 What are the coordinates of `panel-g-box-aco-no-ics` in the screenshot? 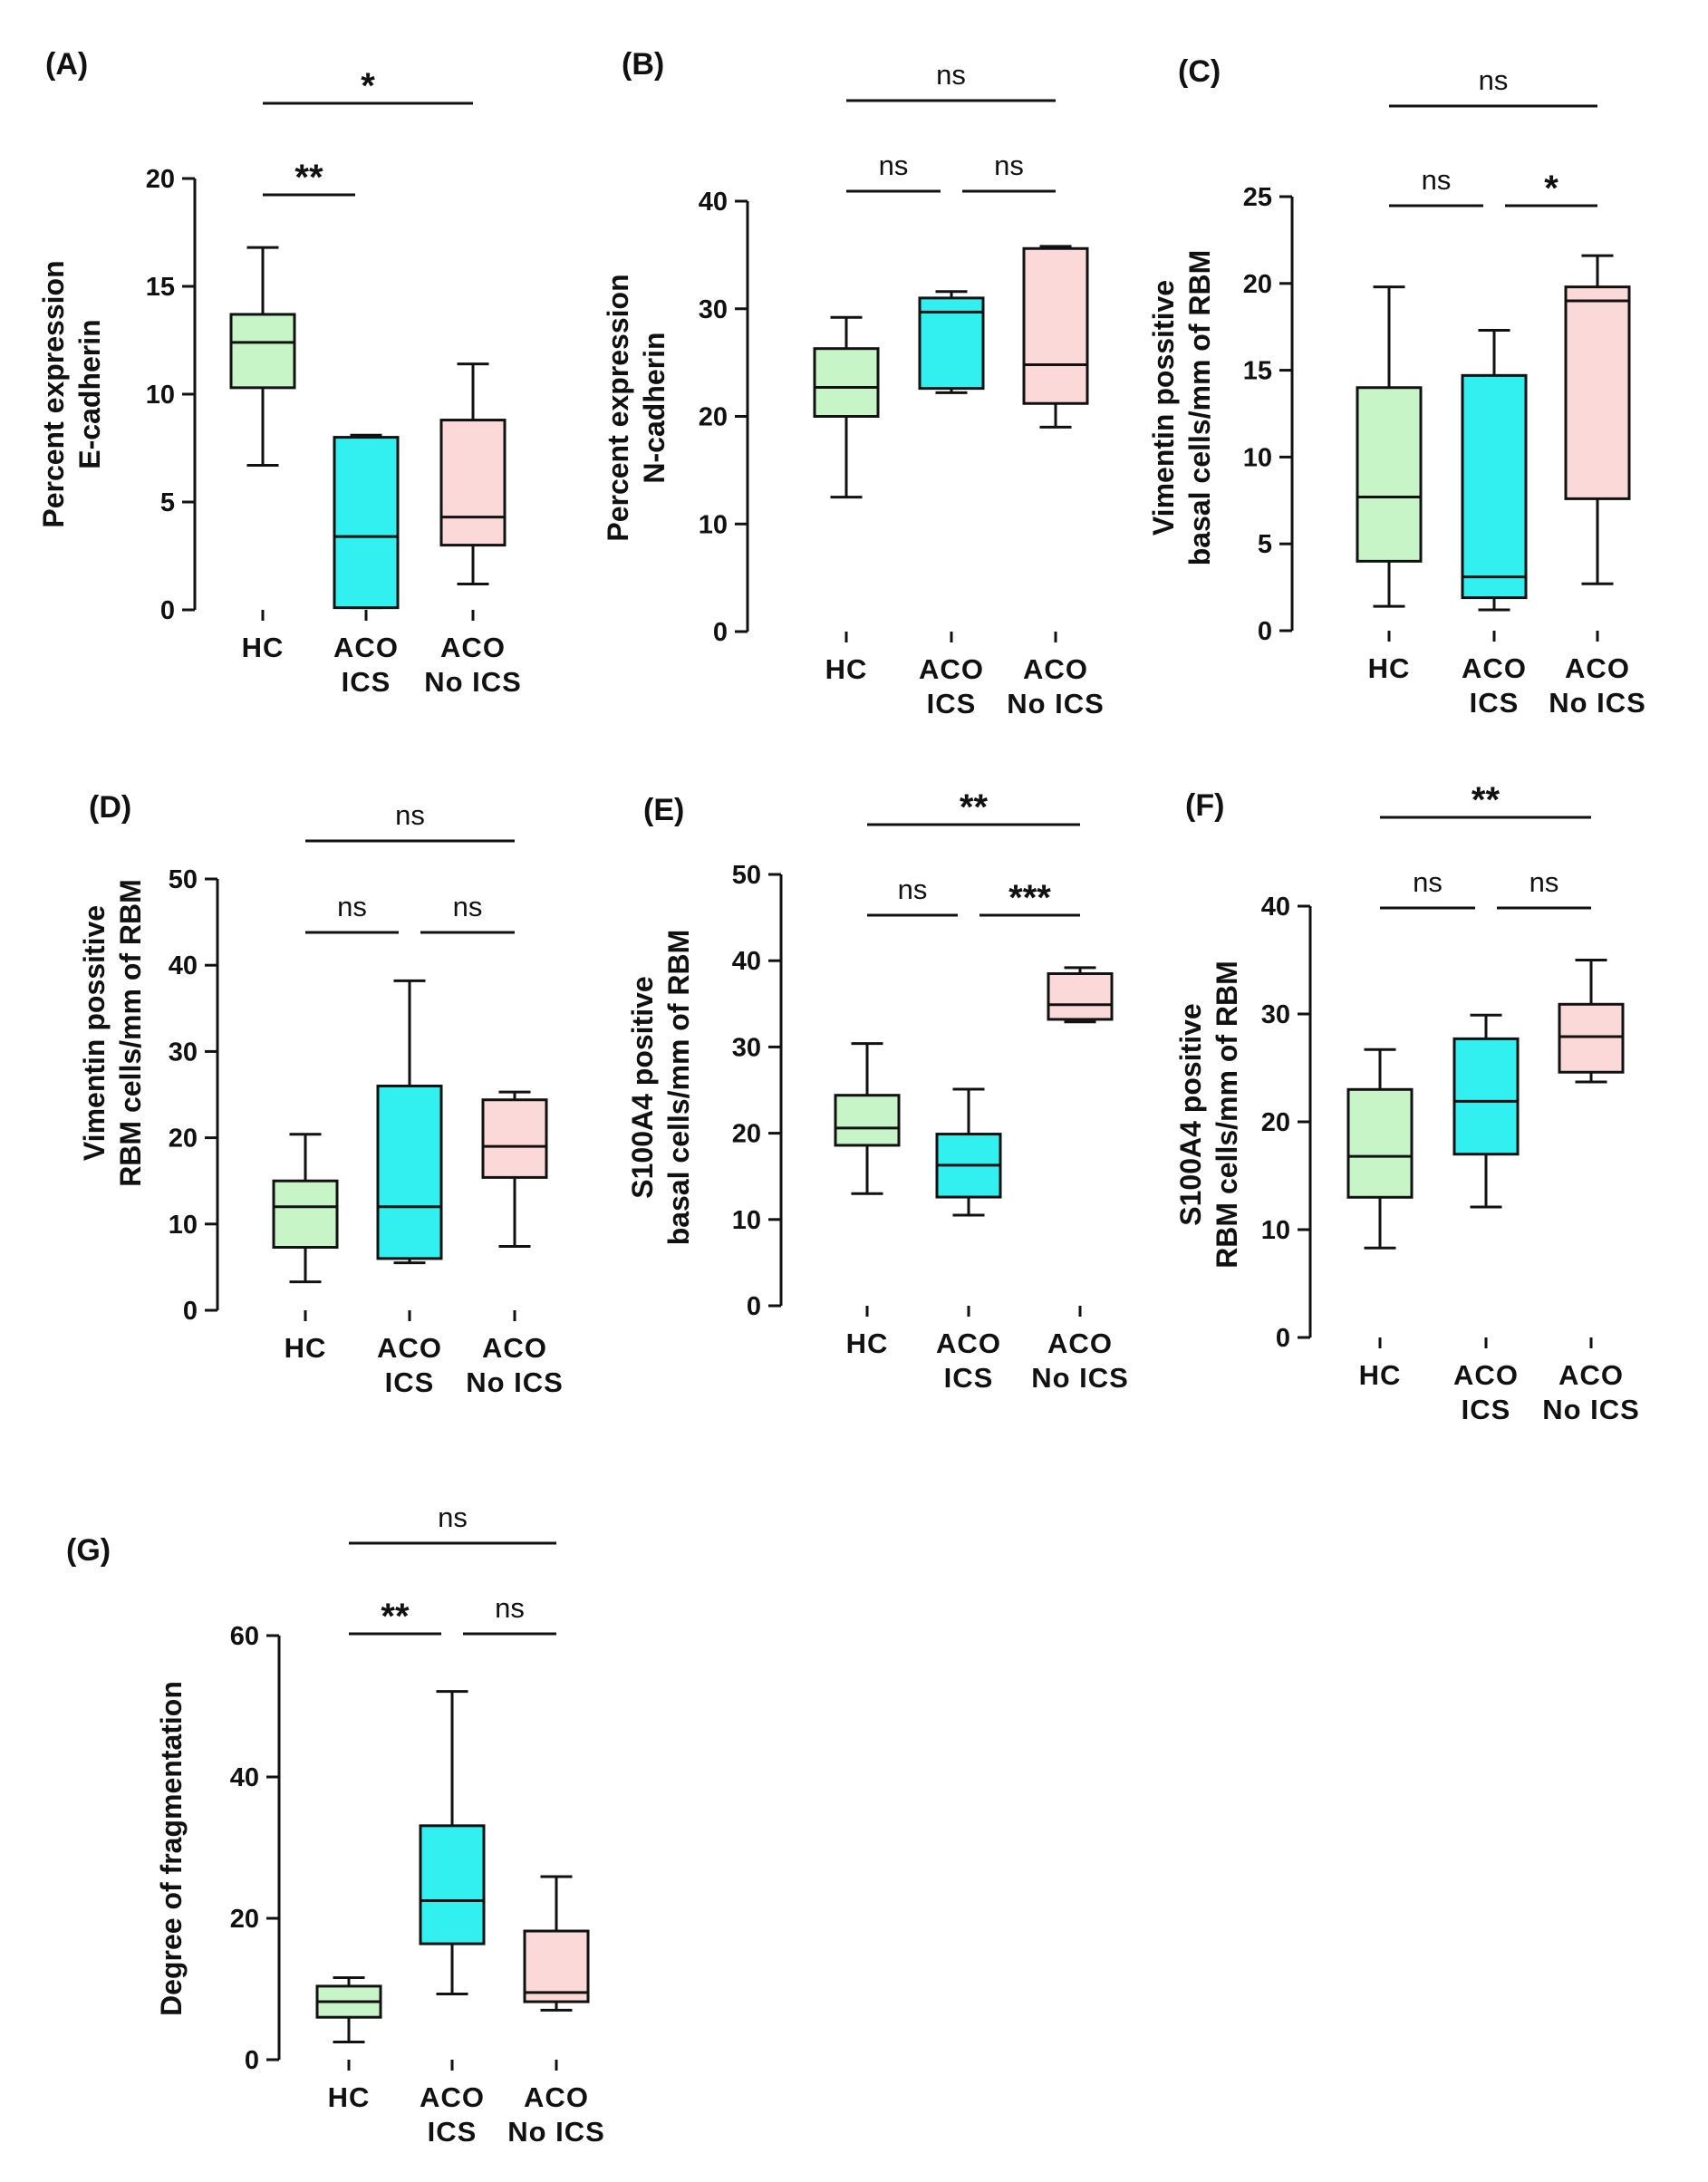 It's located at (556, 1944).